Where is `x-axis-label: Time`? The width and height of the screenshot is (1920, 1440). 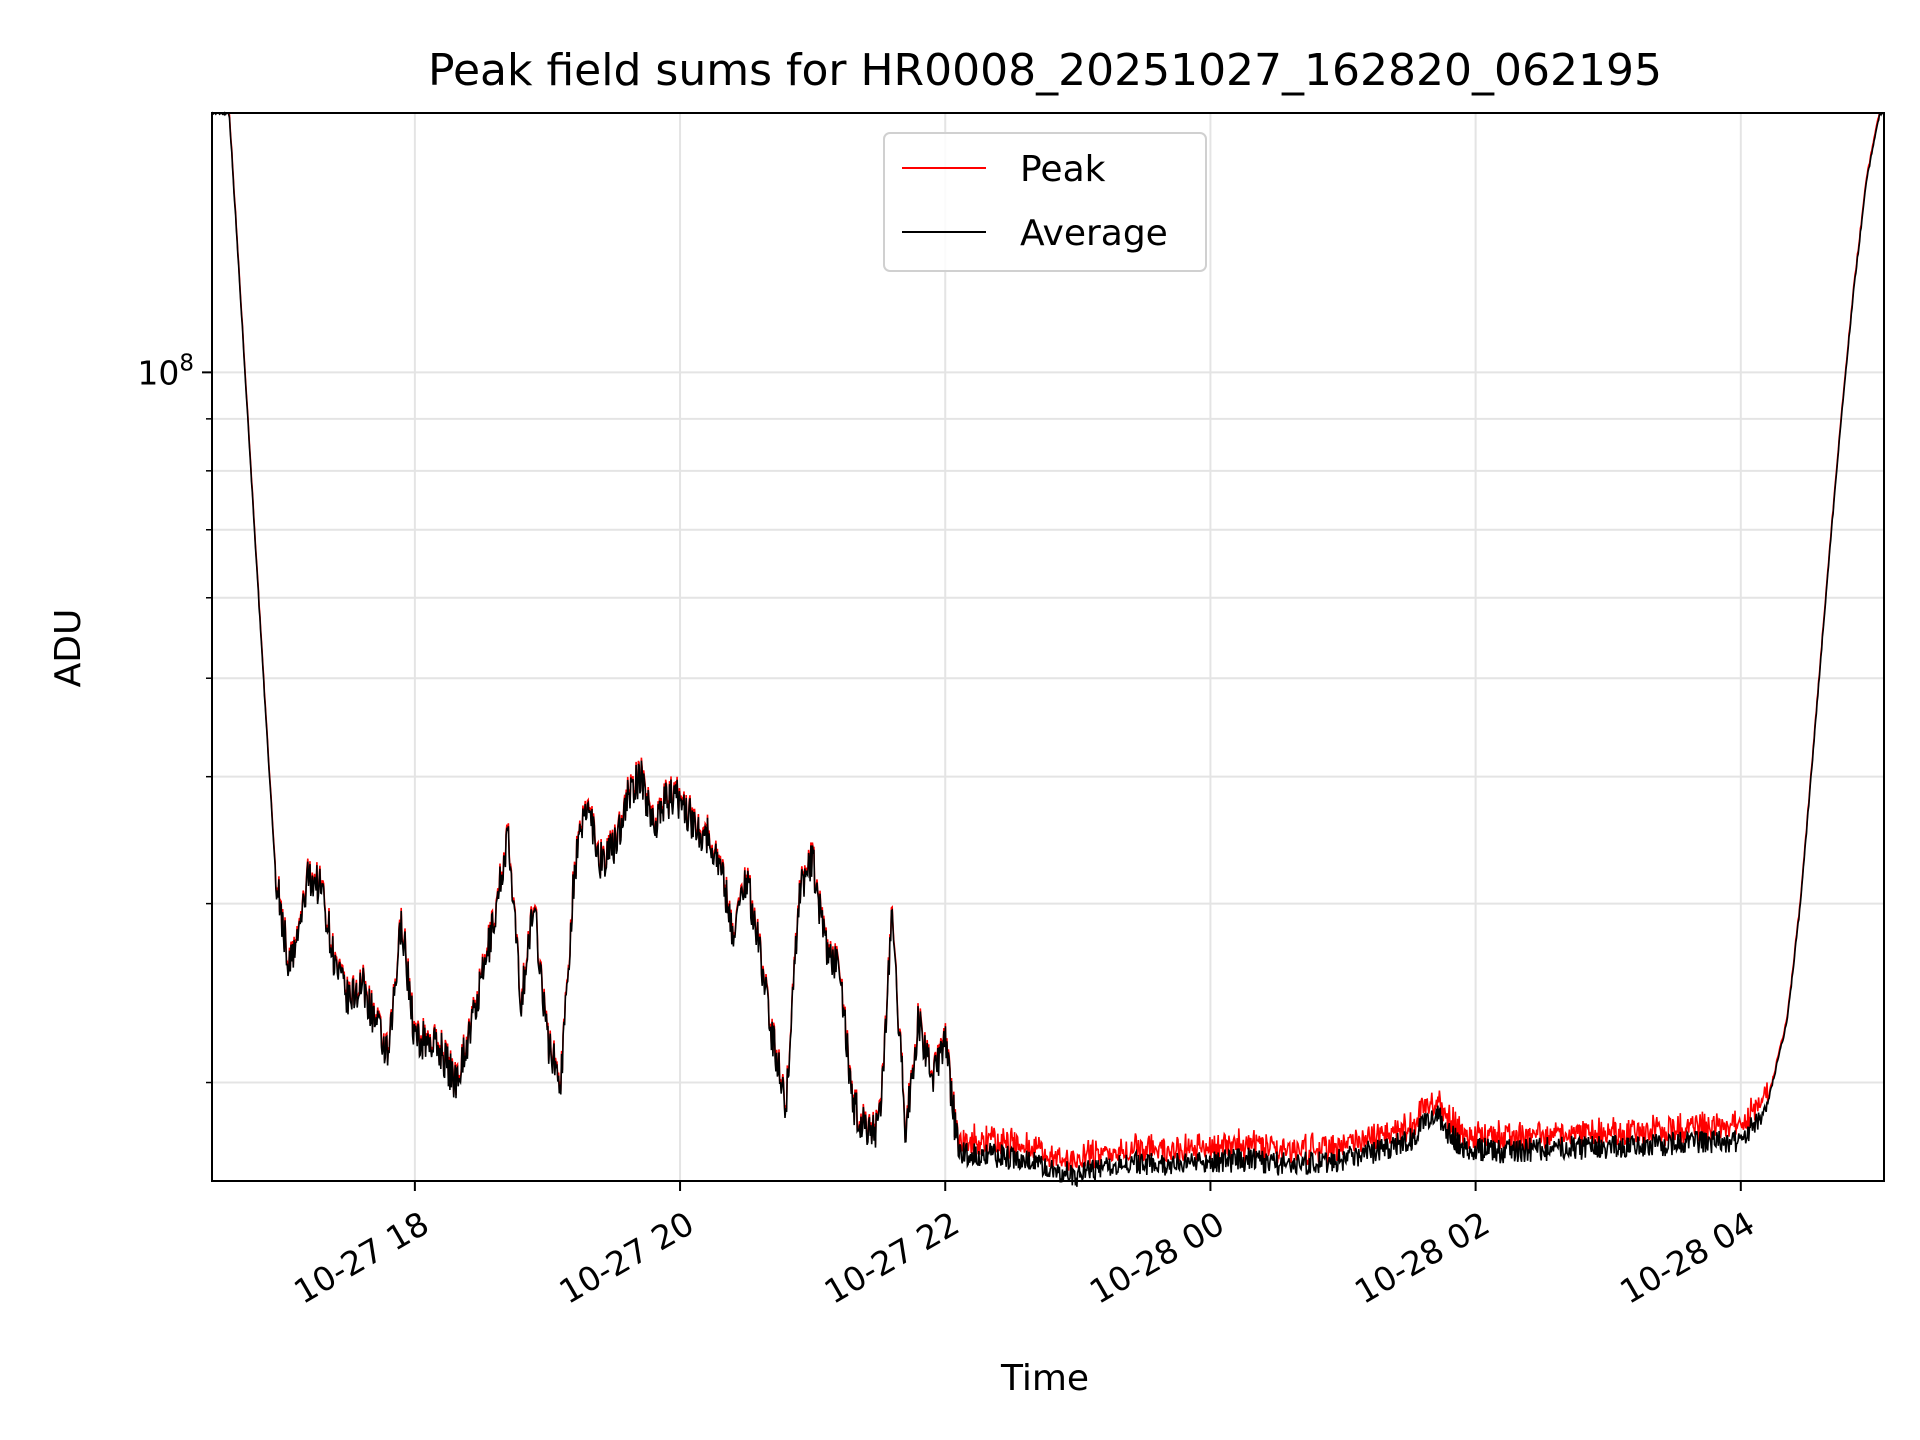 x-axis-label: Time is located at coordinates (1044, 1378).